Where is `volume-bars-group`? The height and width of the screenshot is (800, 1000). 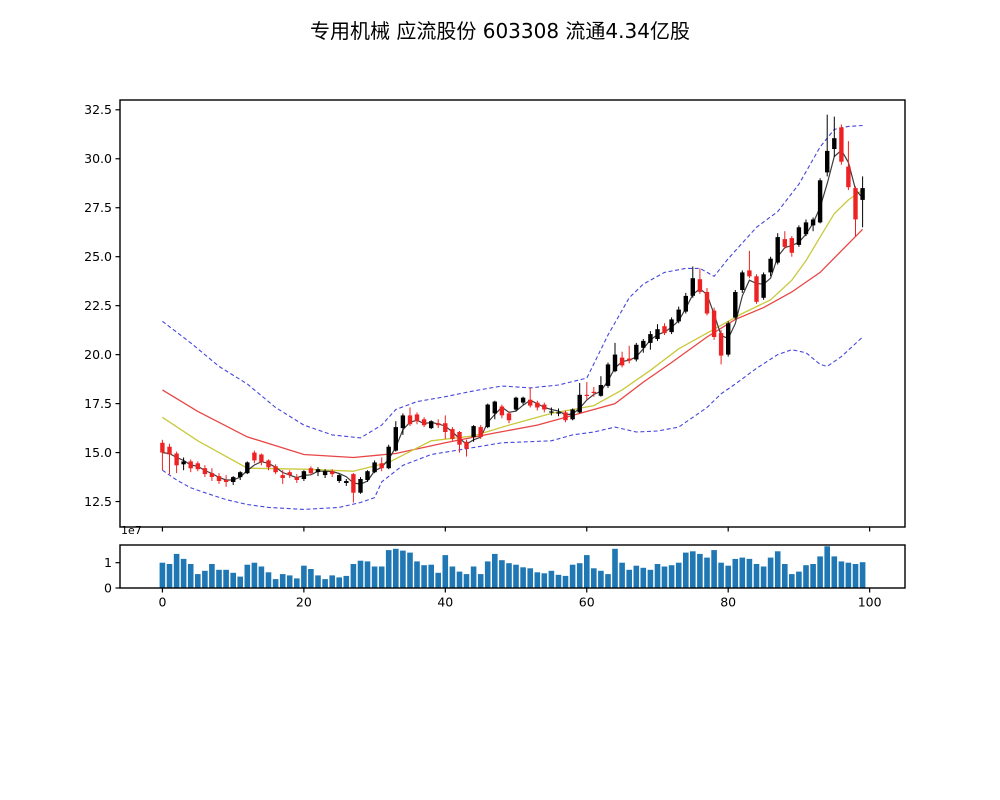
volume-bars-group is located at coordinates (512, 567).